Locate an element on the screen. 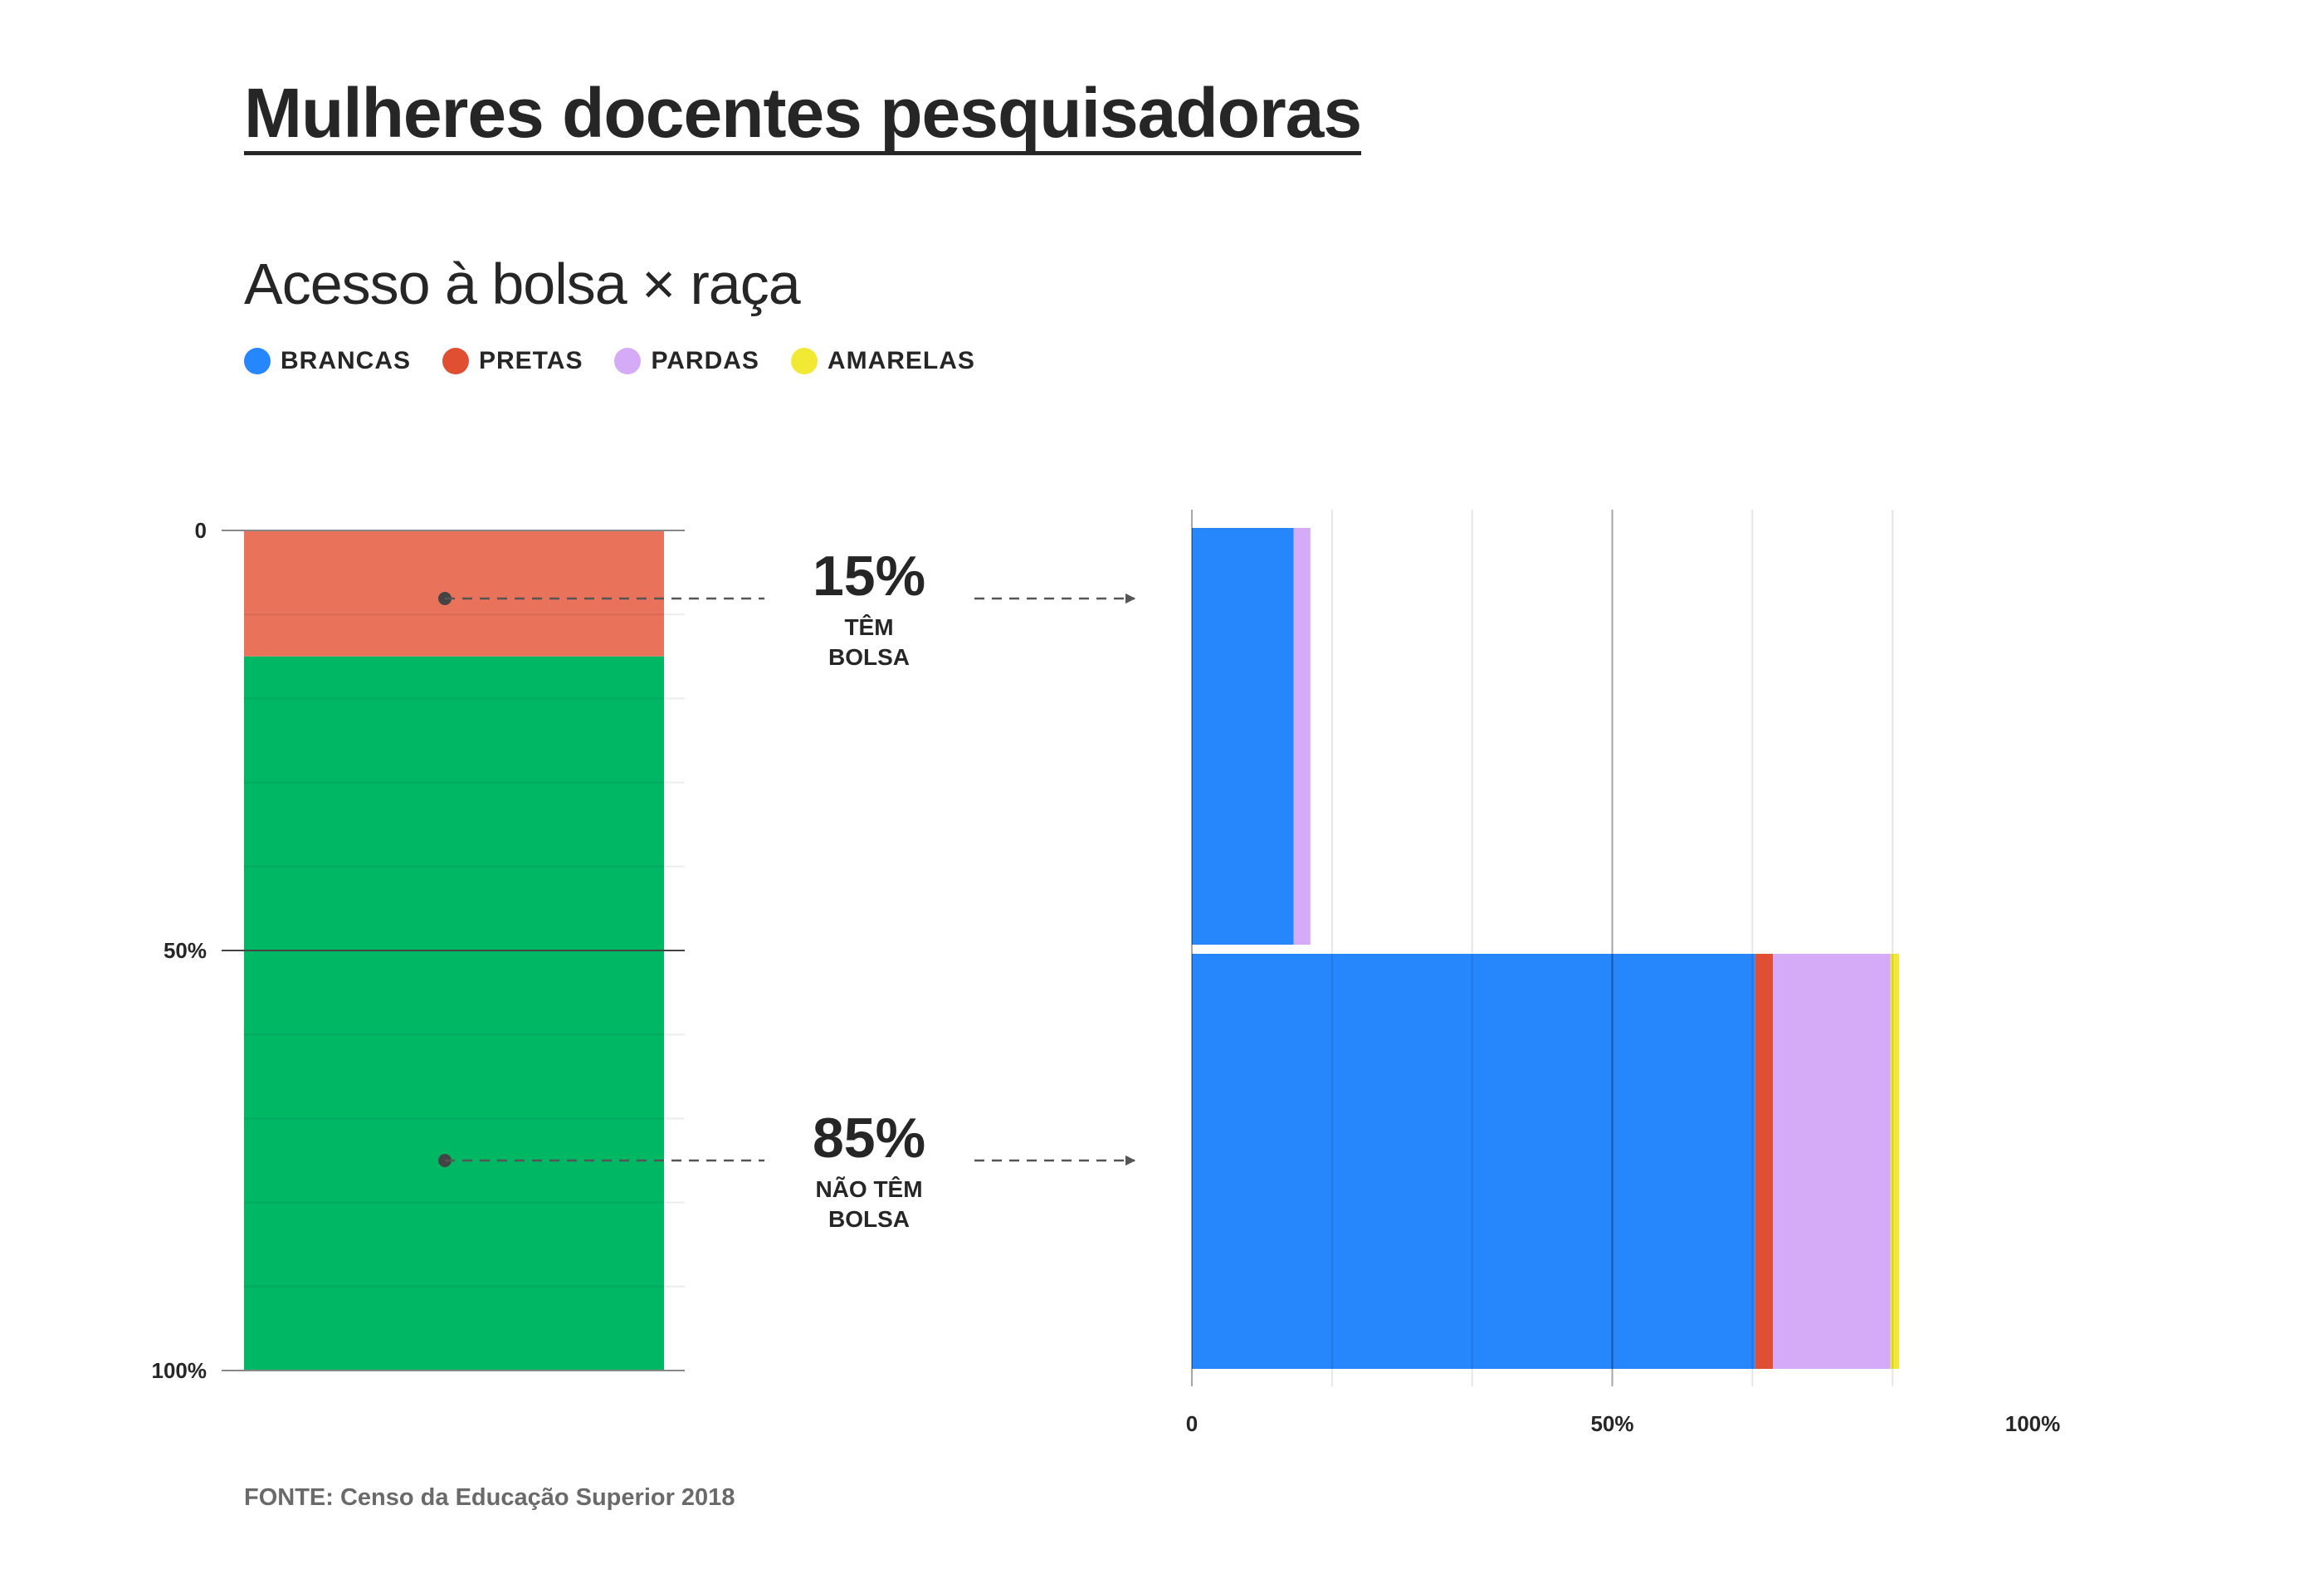 The height and width of the screenshot is (1593, 2324). connectors is located at coordinates (787, 879).